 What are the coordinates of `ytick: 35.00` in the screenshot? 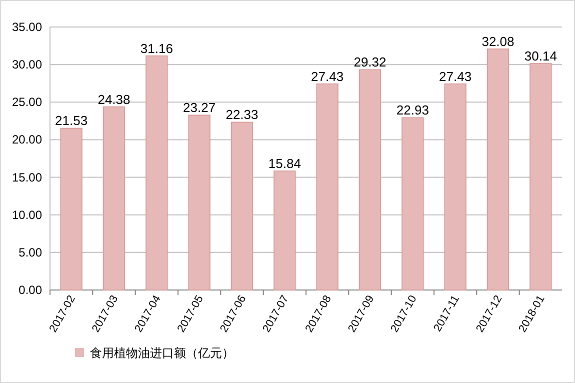 It's located at (27, 27).